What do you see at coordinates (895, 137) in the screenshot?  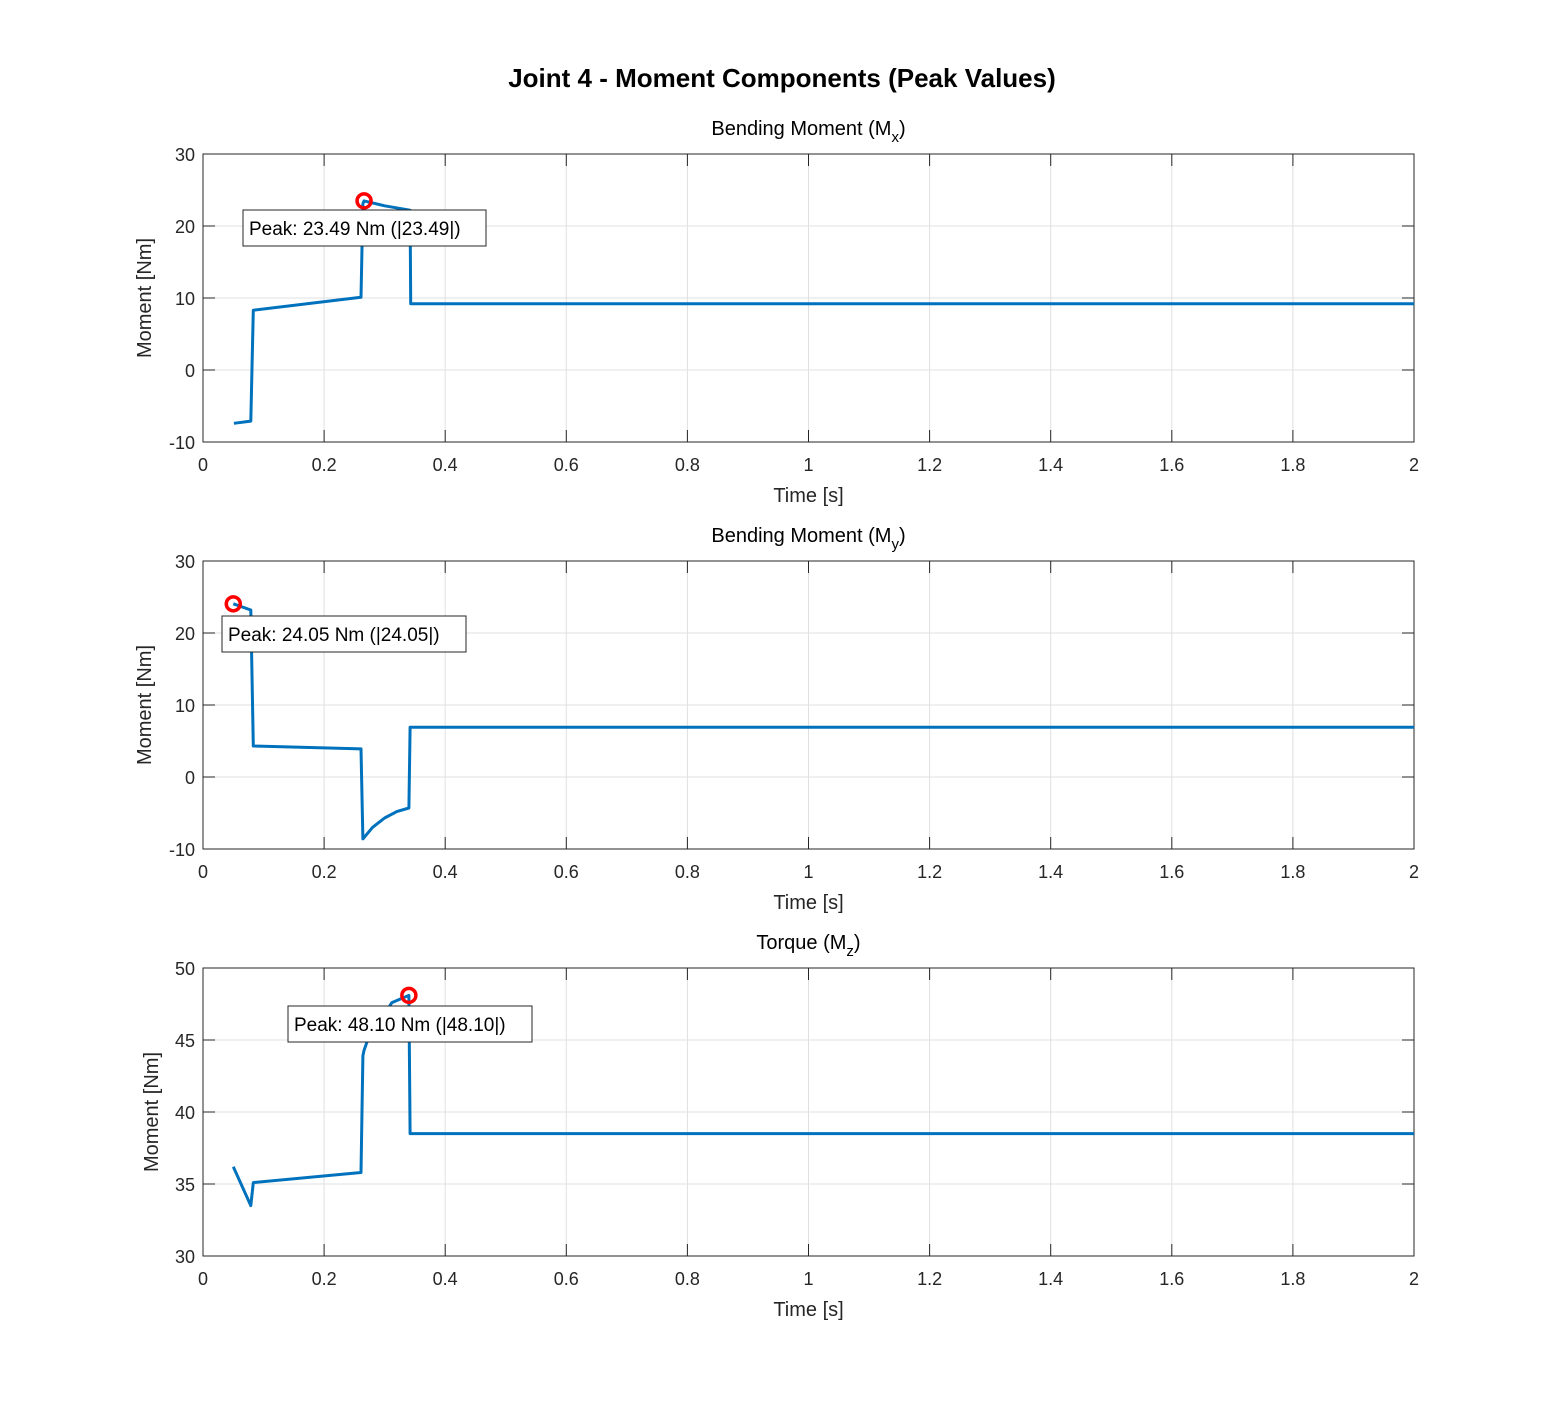 I see `subplot-title-subscript: x` at bounding box center [895, 137].